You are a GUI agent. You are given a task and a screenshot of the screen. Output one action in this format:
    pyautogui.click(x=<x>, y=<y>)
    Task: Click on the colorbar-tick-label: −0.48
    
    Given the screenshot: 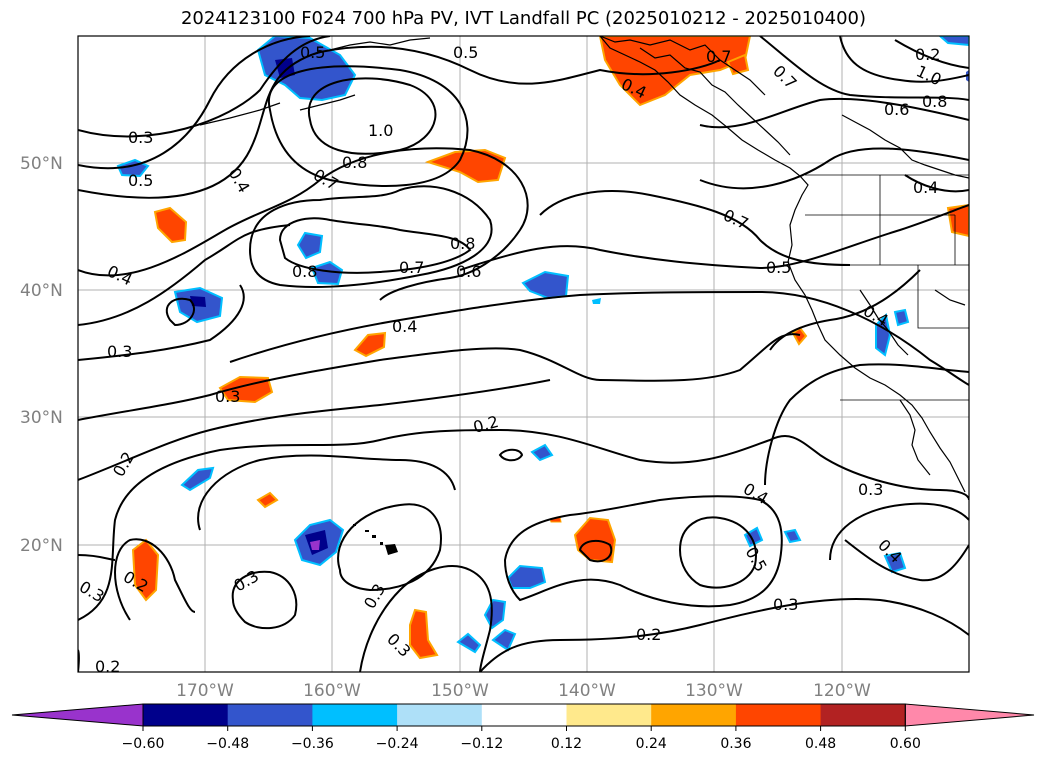 What is the action you would take?
    pyautogui.click(x=227, y=744)
    